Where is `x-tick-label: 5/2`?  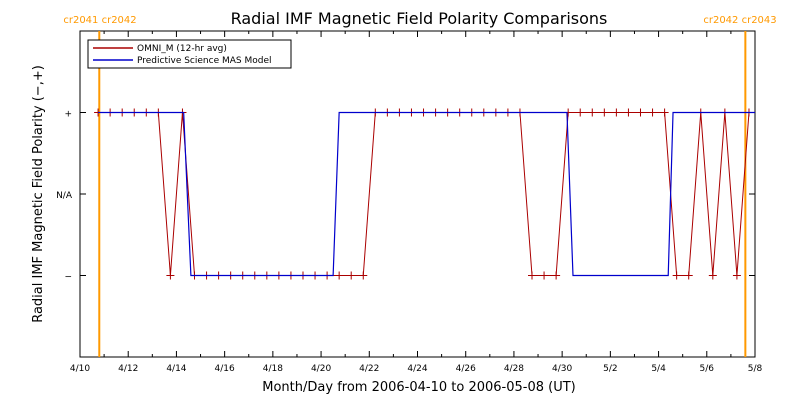 x-tick-label: 5/2 is located at coordinates (610, 369).